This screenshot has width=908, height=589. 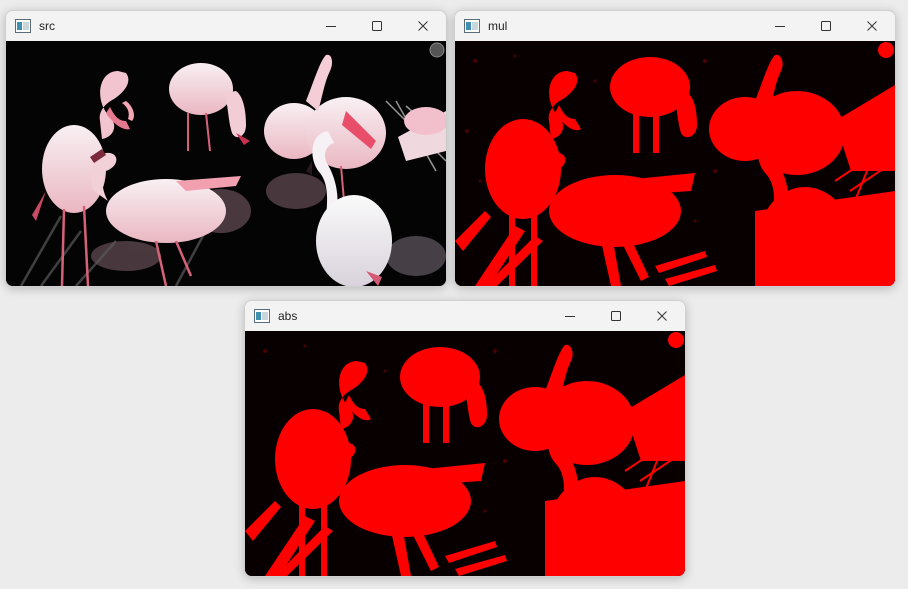 What do you see at coordinates (465, 316) in the screenshot?
I see `title-bar: abs` at bounding box center [465, 316].